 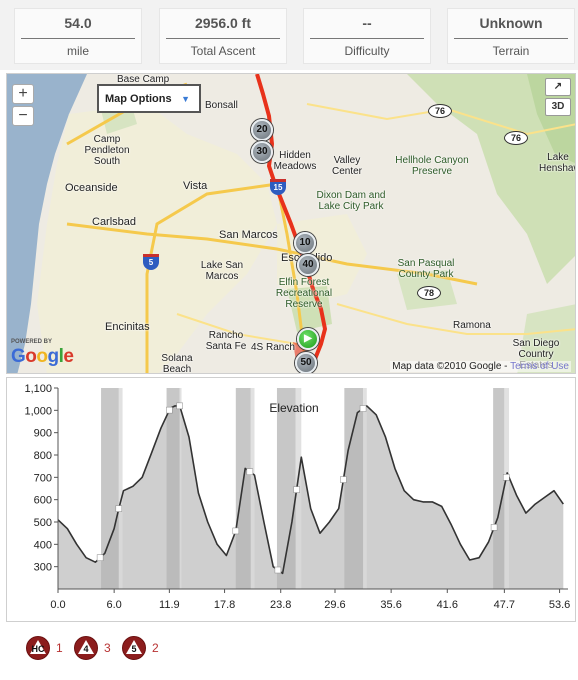 What do you see at coordinates (77, 51) in the screenshot?
I see `stat-distance-label: mile` at bounding box center [77, 51].